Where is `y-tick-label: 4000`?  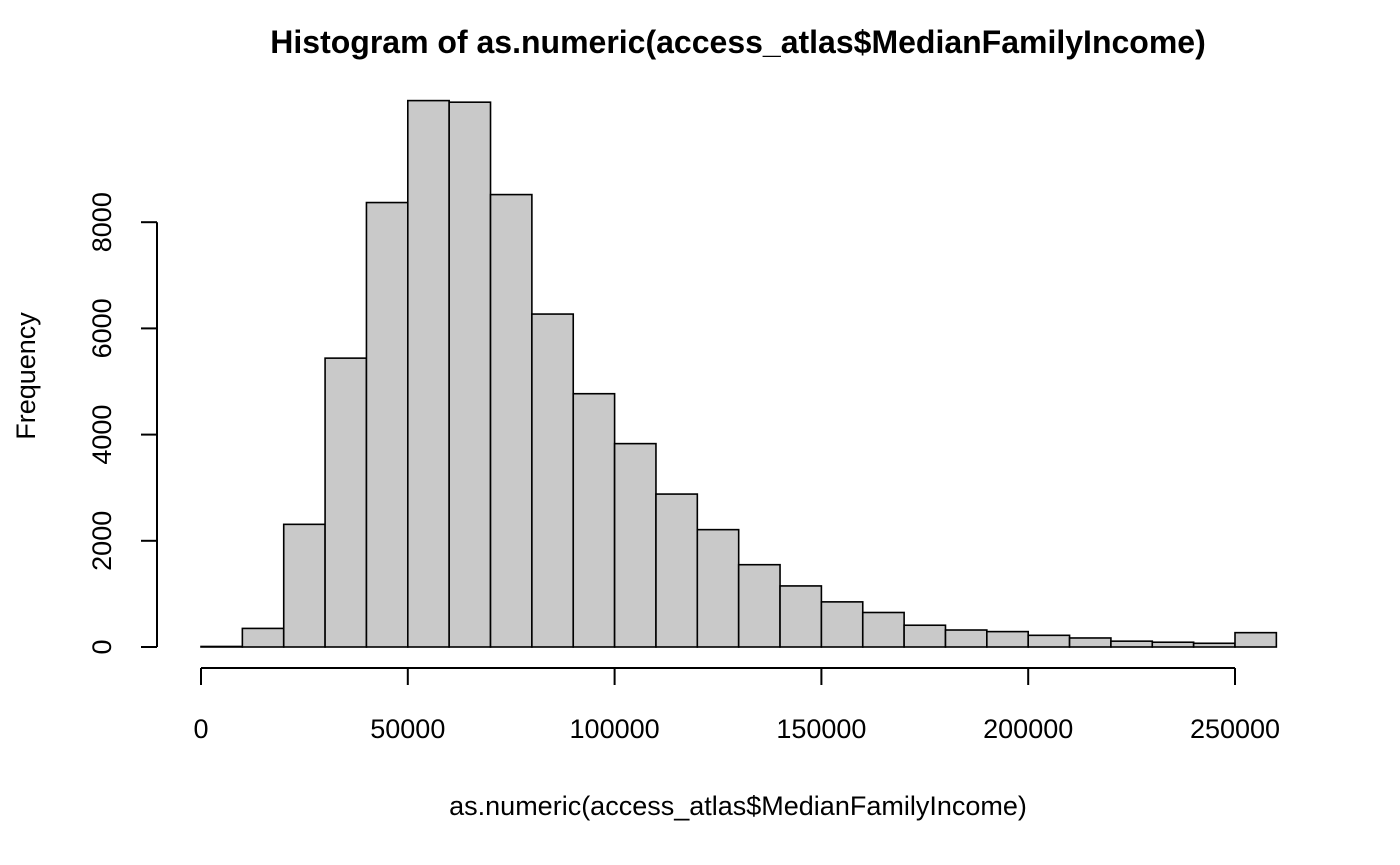
y-tick-label: 4000 is located at coordinates (102, 435).